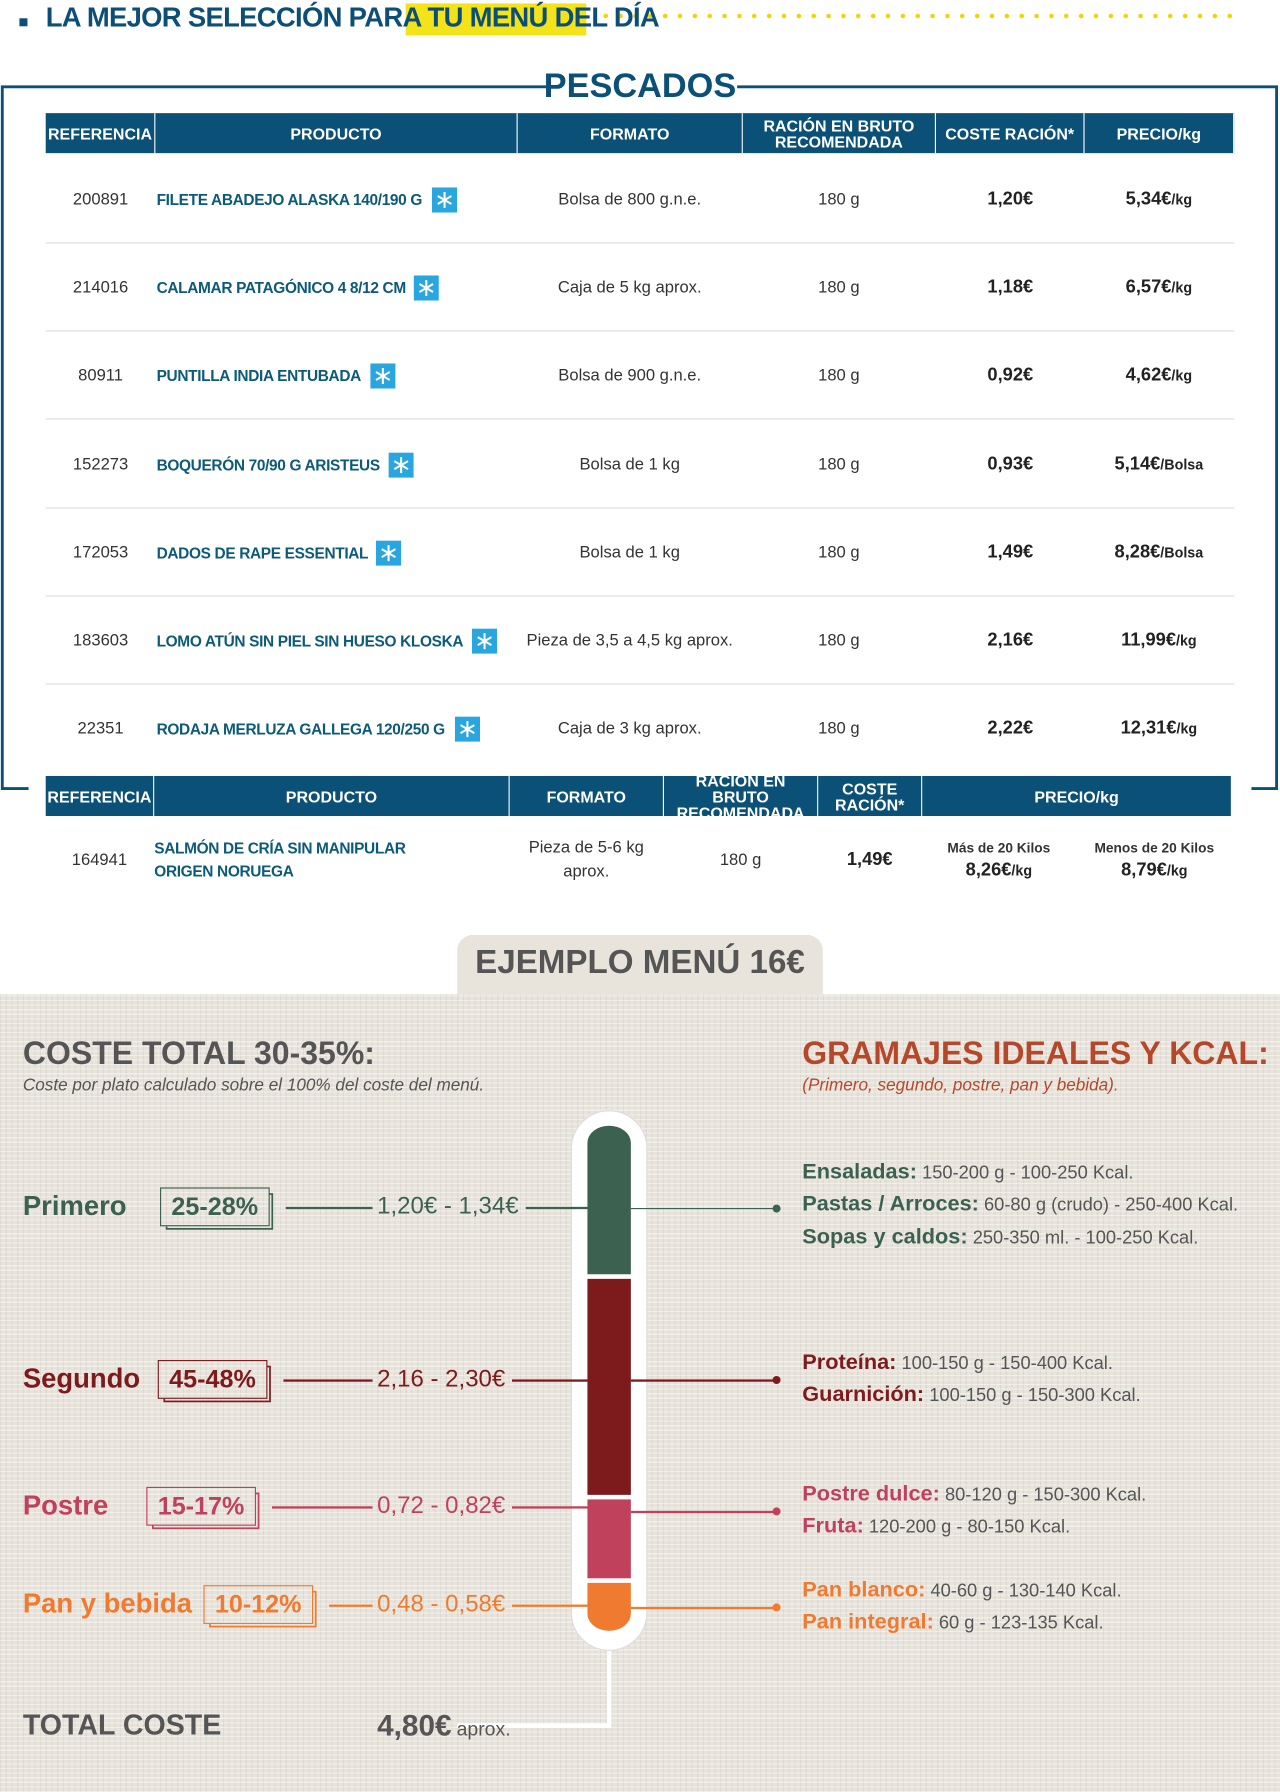 The height and width of the screenshot is (1792, 1280). Describe the element at coordinates (988, 870) in the screenshot. I see `price-value: 8,26€` at that location.